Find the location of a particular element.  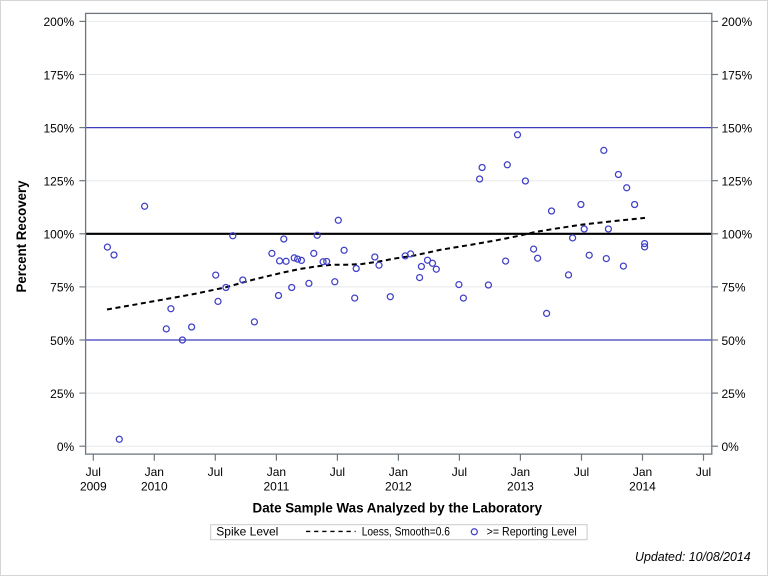

svg-text: 2011 is located at coordinates (276, 487).